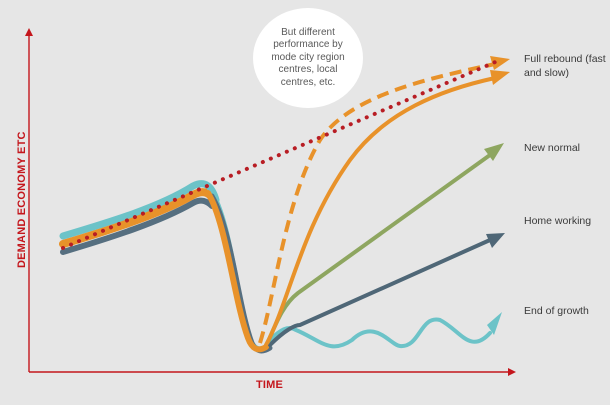  I want to click on y-axis-label: DEMAND ECONOMY ETC, so click(22, 199).